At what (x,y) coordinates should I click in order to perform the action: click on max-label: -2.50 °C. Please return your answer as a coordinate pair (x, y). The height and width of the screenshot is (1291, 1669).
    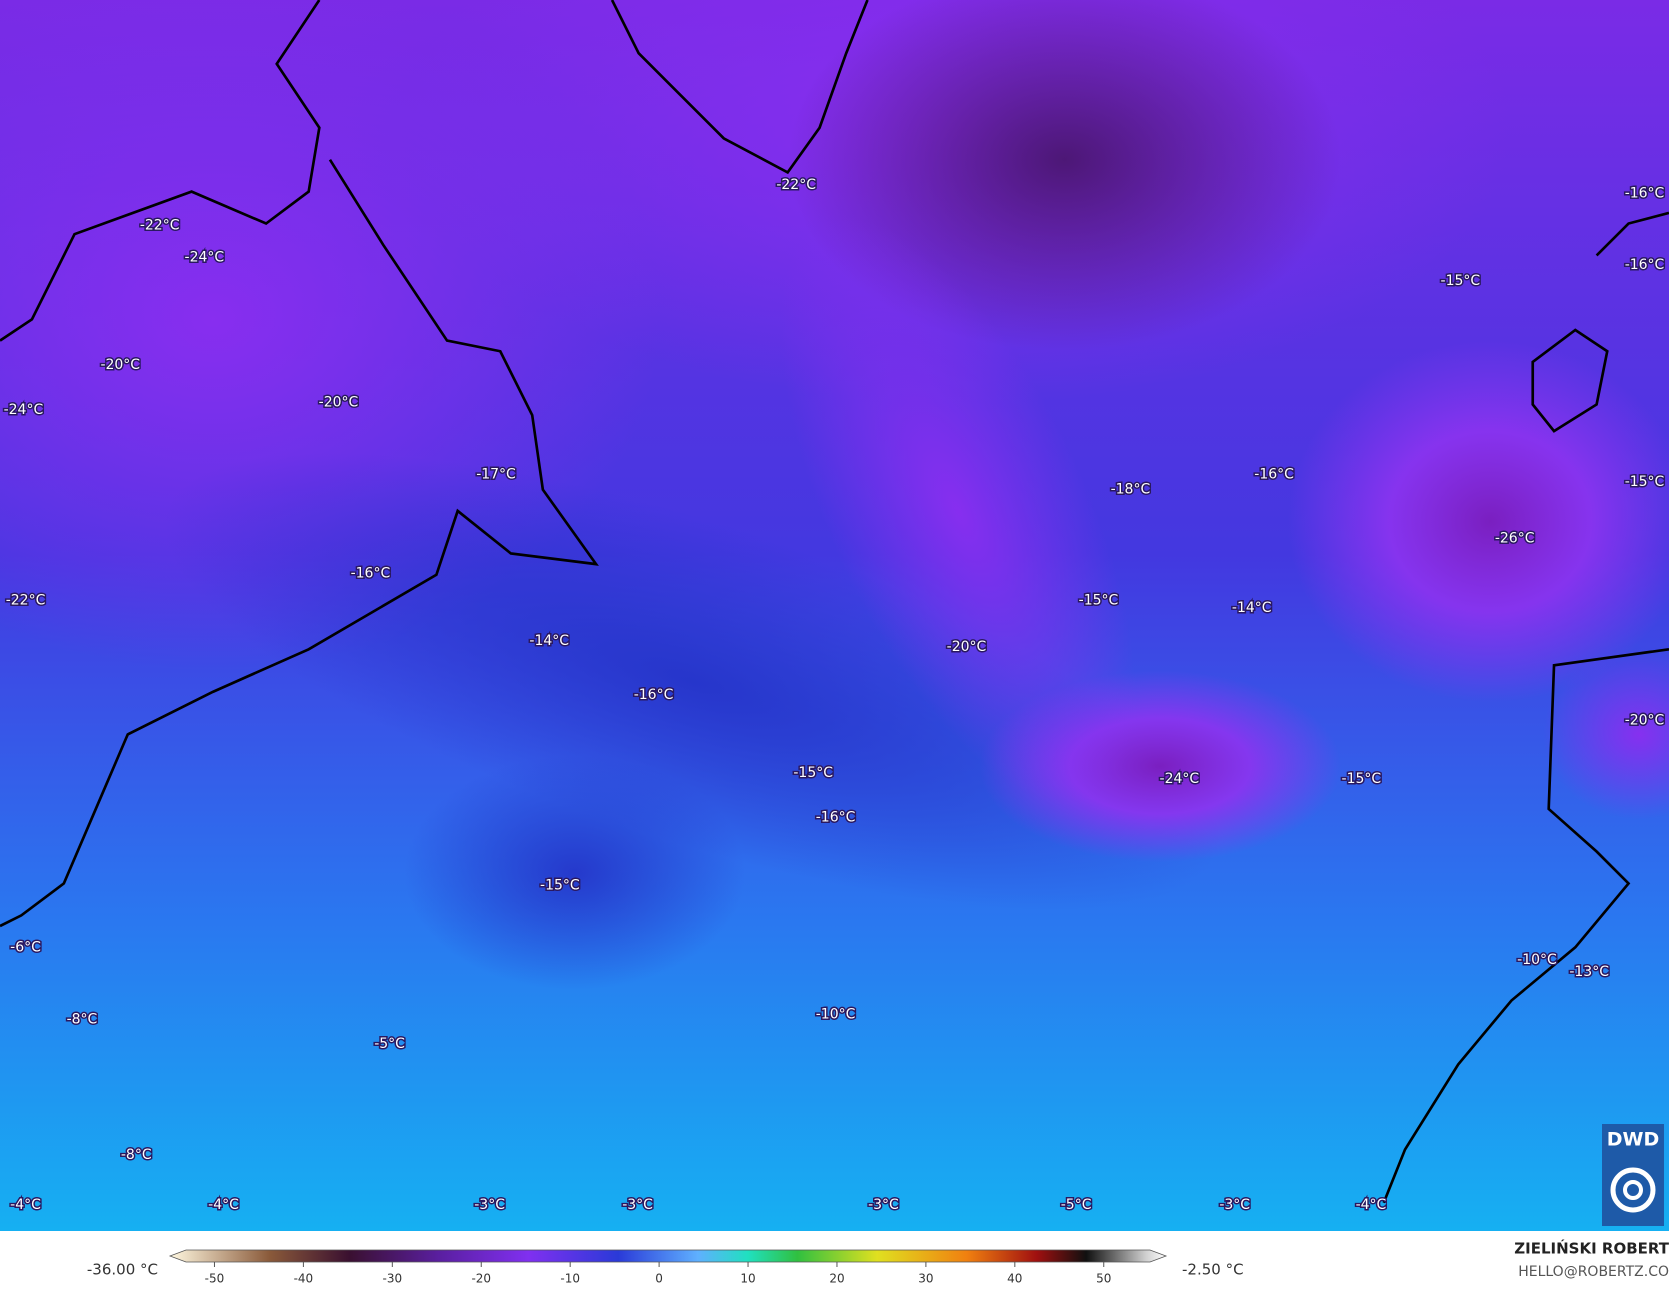
    Looking at the image, I should click on (1213, 1270).